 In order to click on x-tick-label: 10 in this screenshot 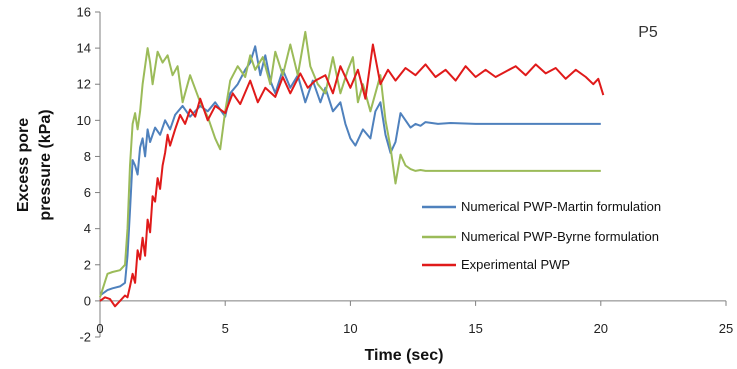, I will do `click(350, 328)`.